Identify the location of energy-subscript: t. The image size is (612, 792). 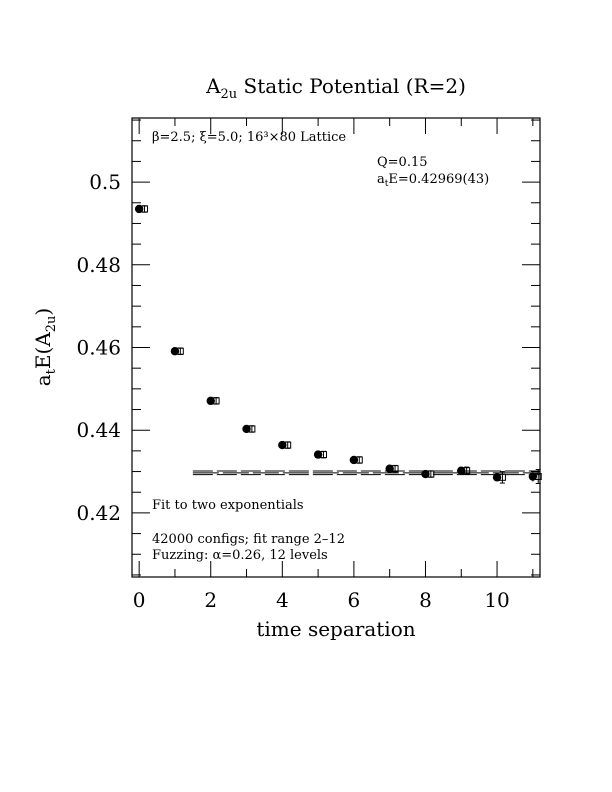
(387, 184).